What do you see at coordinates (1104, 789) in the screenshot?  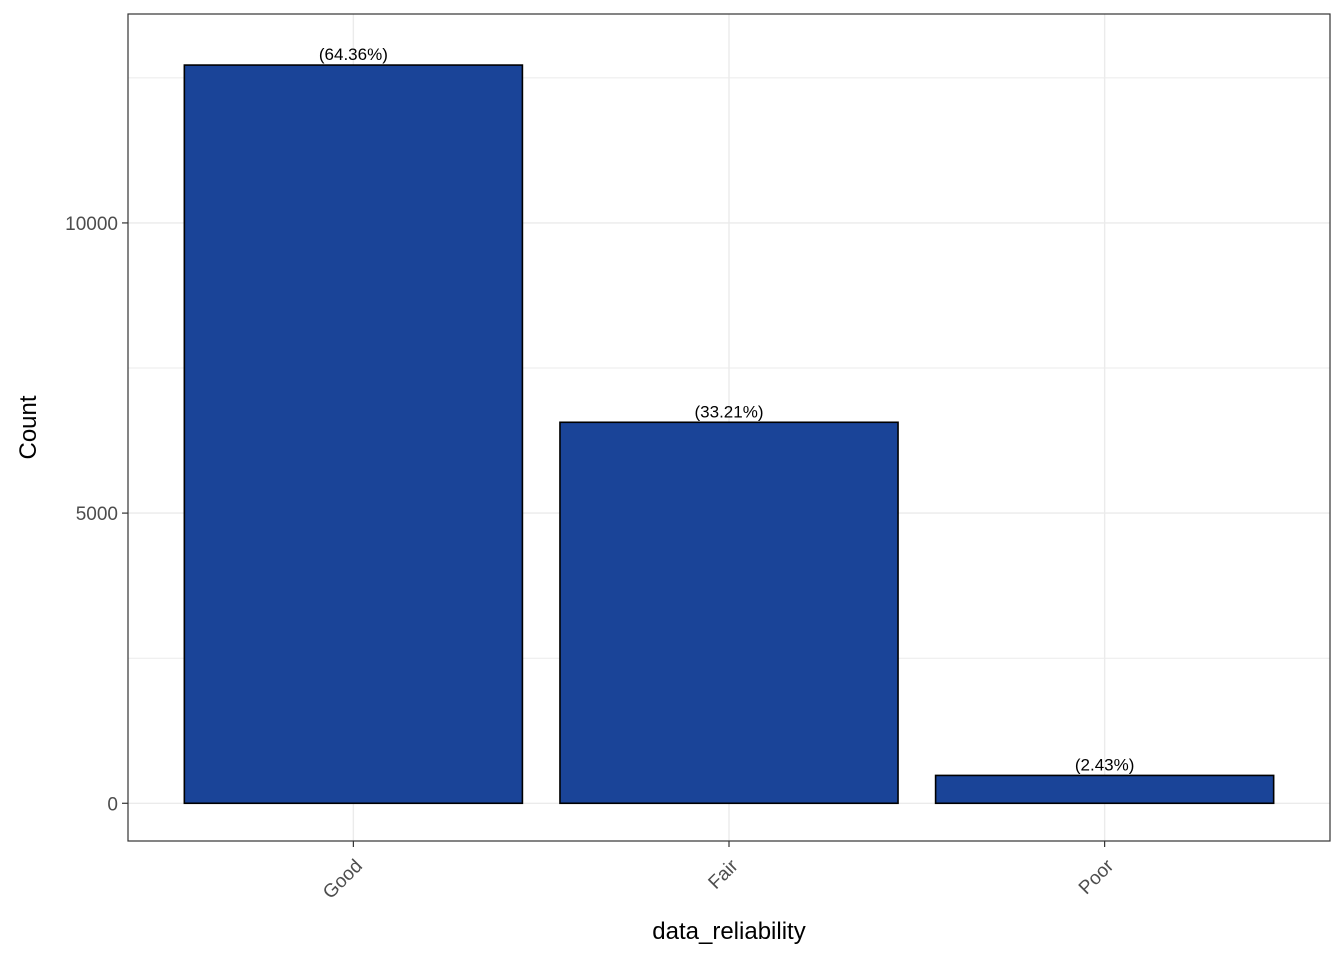 I see `bar-poor` at bounding box center [1104, 789].